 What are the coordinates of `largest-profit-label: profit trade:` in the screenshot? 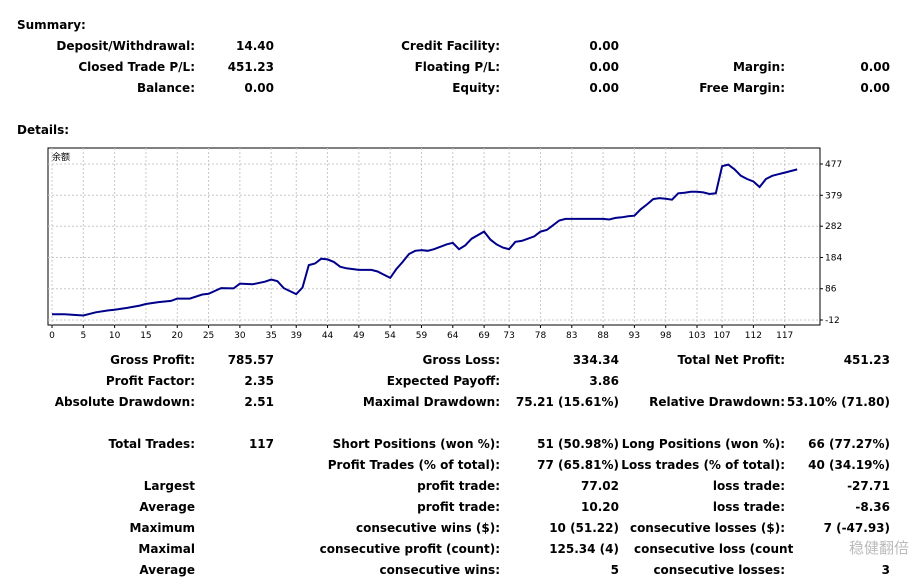 It's located at (458, 486).